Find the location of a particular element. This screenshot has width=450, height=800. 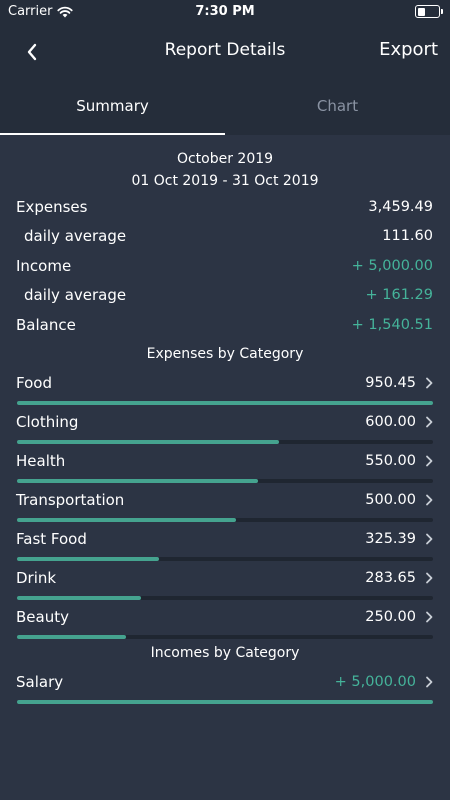

status-bar: Carrier 7:30 PM is located at coordinates (225, 12).